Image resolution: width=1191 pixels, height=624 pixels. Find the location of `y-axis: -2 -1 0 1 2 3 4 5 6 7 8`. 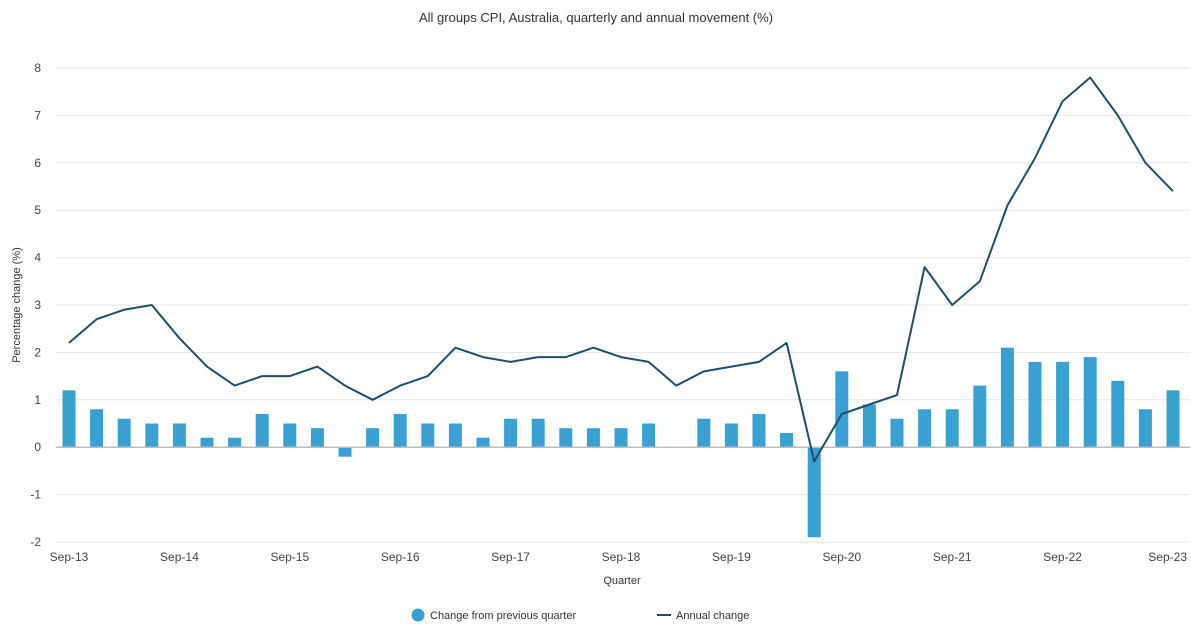

y-axis: -2 -1 0 1 2 3 4 5 6 7 8 is located at coordinates (35, 305).